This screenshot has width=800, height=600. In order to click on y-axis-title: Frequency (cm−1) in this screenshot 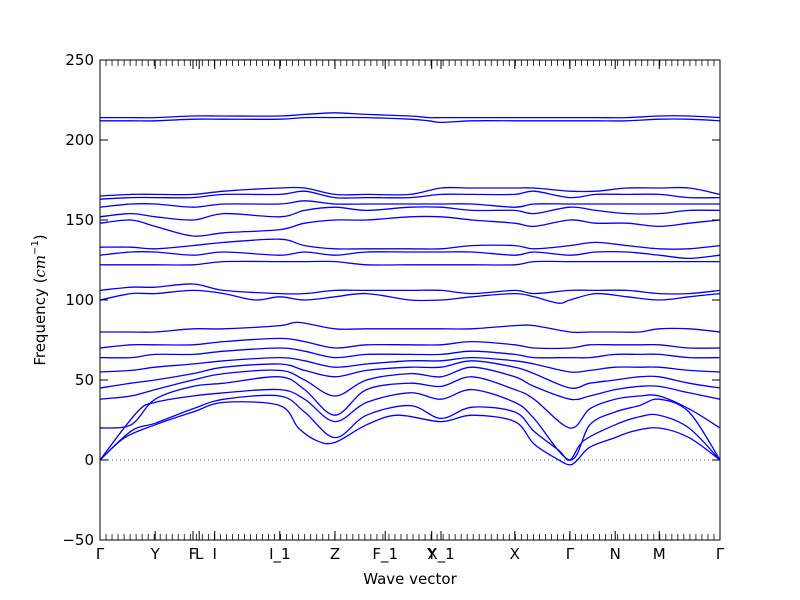, I will do `click(39, 299)`.